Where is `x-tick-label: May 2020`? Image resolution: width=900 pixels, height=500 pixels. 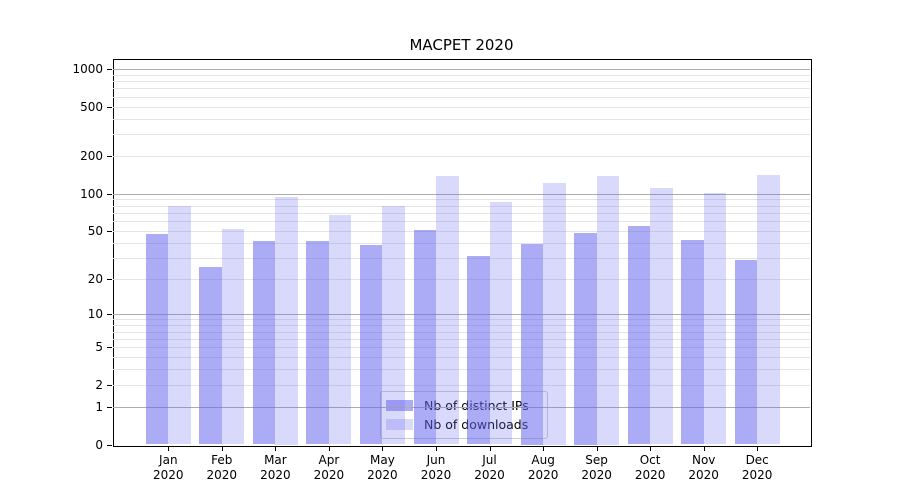
x-tick-label: May 2020 is located at coordinates (382, 467).